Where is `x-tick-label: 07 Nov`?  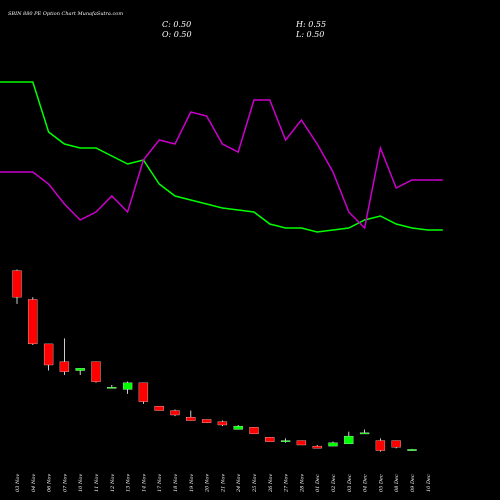
x-tick-label: 07 Nov is located at coordinates (65, 483).